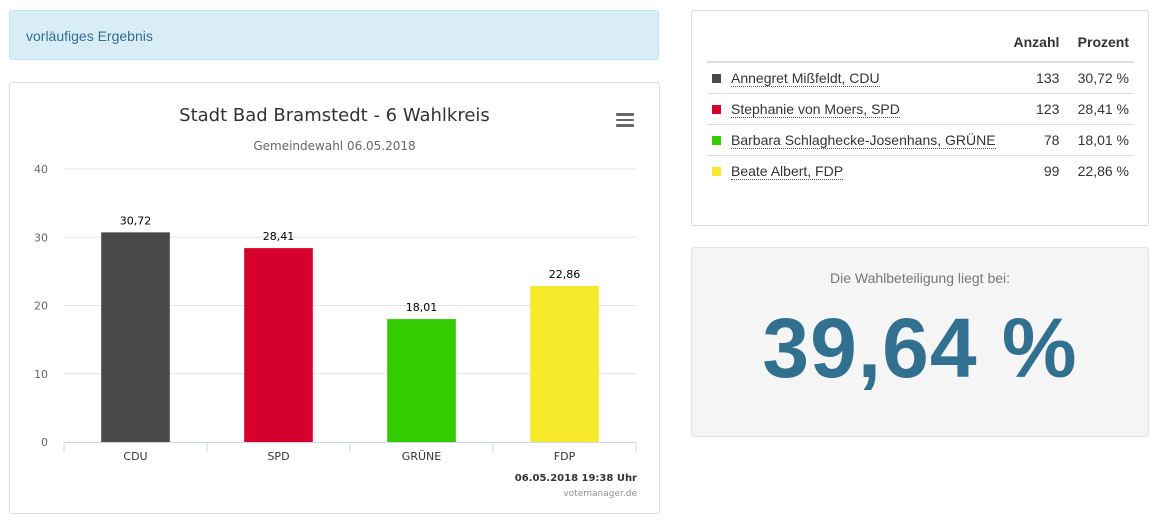 The image size is (1164, 530). I want to click on data-label: 28,41, so click(279, 236).